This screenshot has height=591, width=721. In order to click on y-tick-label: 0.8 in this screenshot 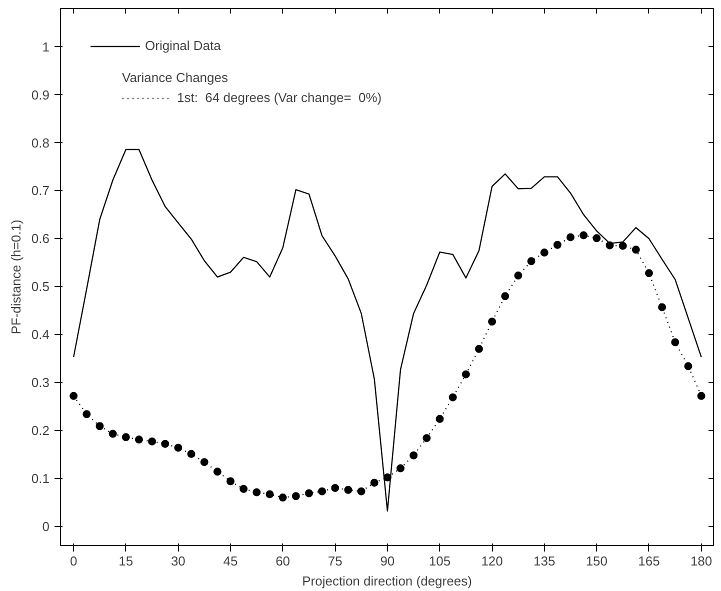, I will do `click(40, 142)`.